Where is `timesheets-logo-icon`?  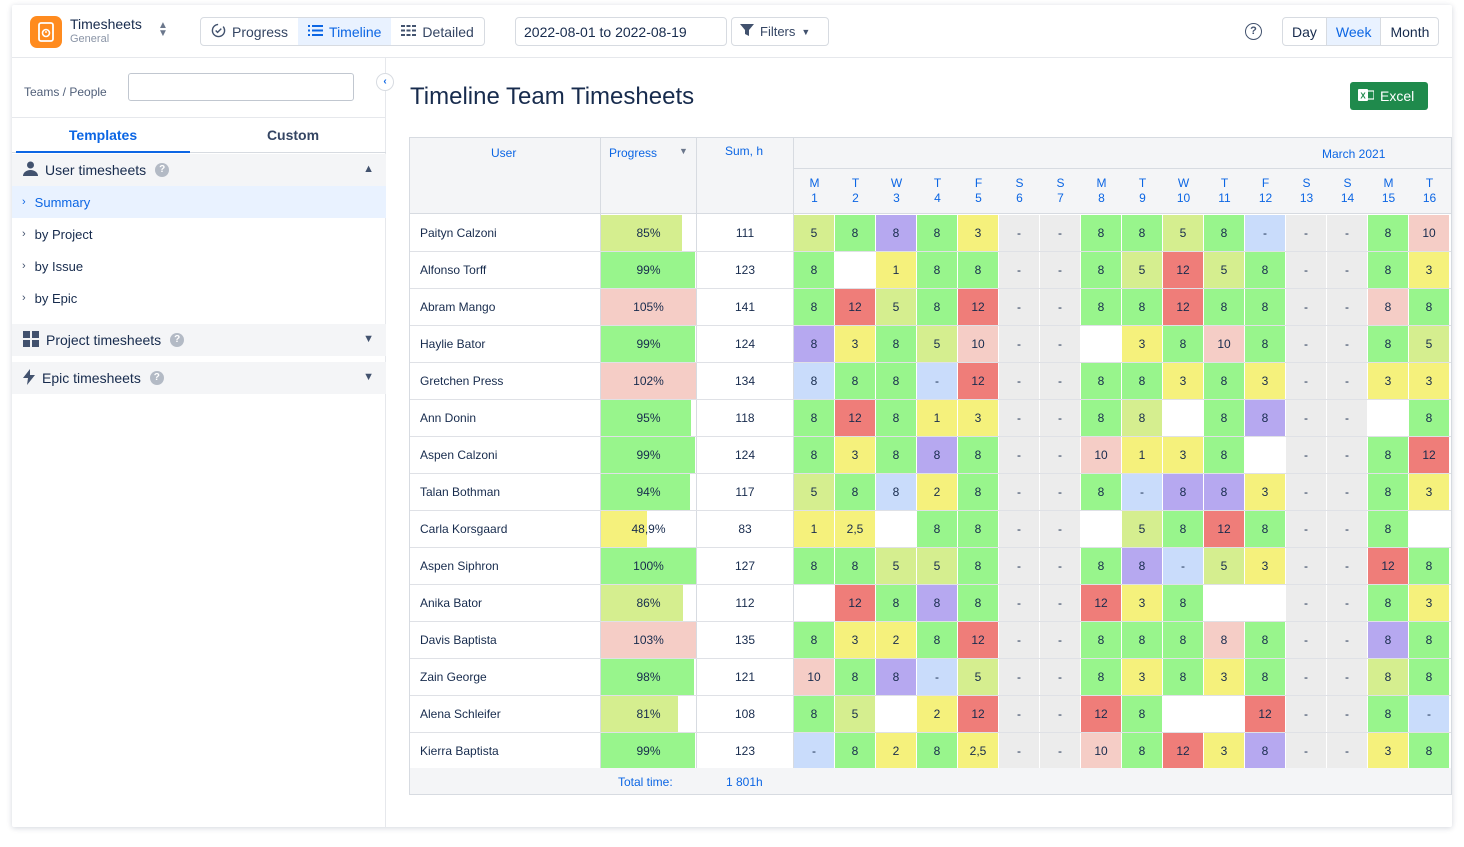
timesheets-logo-icon is located at coordinates (46, 32).